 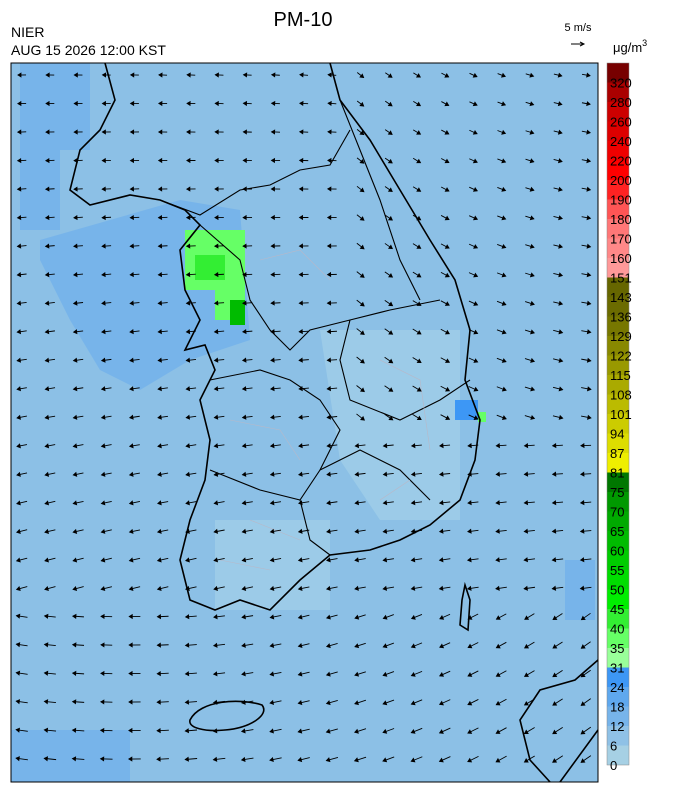 What do you see at coordinates (617, 512) in the screenshot?
I see `colorbar-label: 70` at bounding box center [617, 512].